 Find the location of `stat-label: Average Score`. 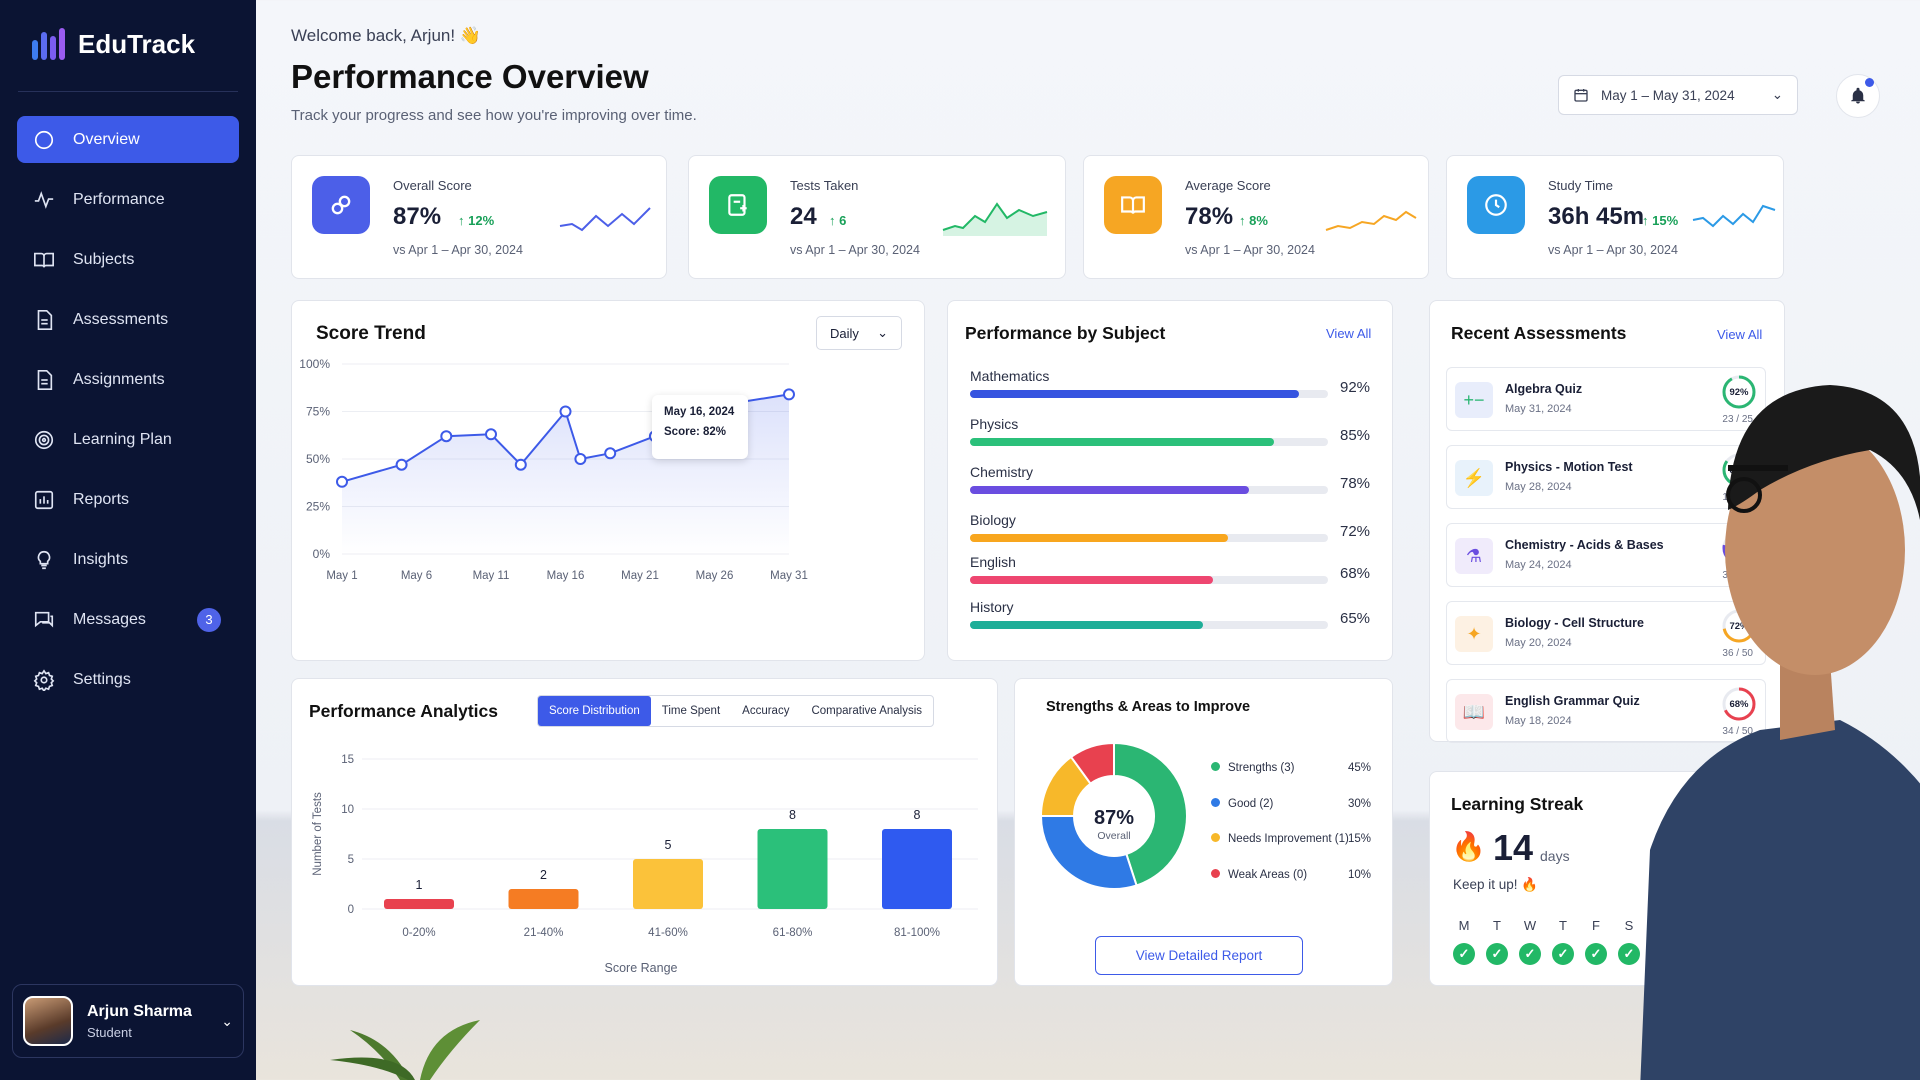

stat-label: Average Score is located at coordinates (1228, 185).